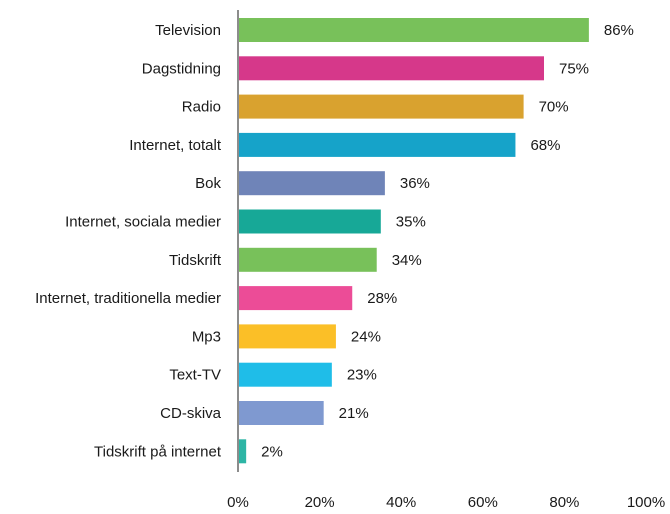 The width and height of the screenshot is (670, 514). What do you see at coordinates (175, 145) in the screenshot?
I see `category-label-internet-totalt: Internet, totalt` at bounding box center [175, 145].